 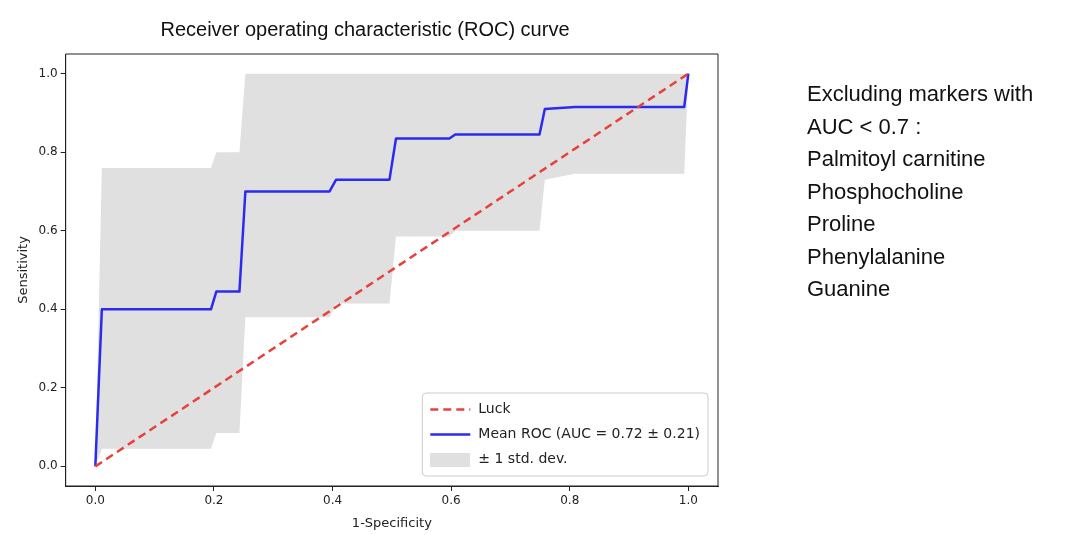 I want to click on y-tick-label: 0.6, so click(x=48, y=229).